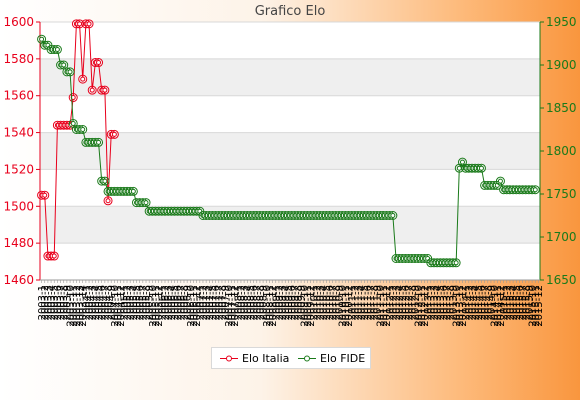 The height and width of the screenshot is (400, 580). Describe the element at coordinates (479, 302) in the screenshot. I see `x-tick-label: 2014-5` at that location.